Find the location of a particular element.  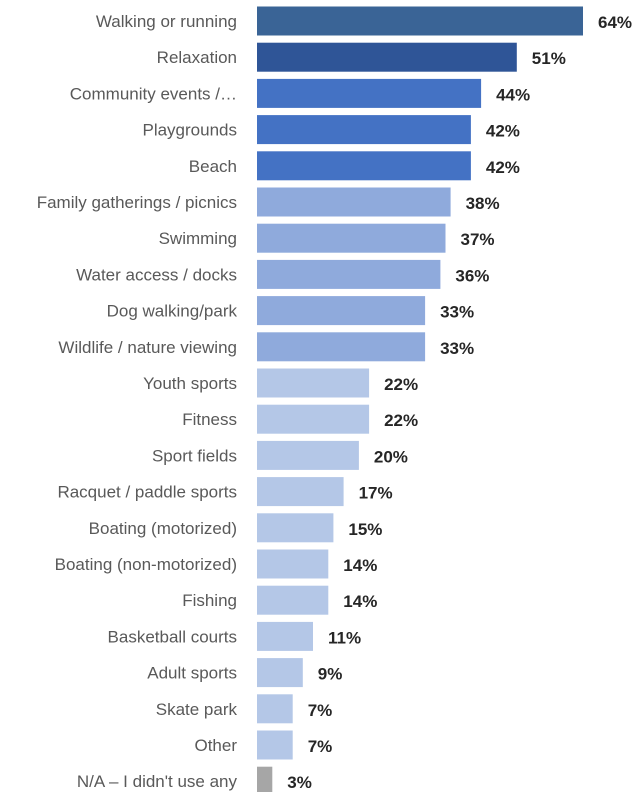

value-label: 51% is located at coordinates (549, 58).